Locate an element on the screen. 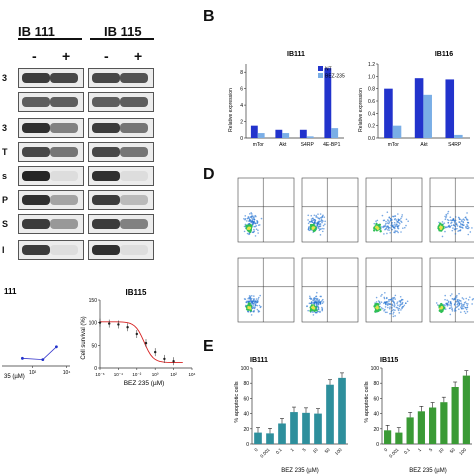 This screenshot has width=474, height=474. y-tick-label: 80 is located at coordinates (246, 384).